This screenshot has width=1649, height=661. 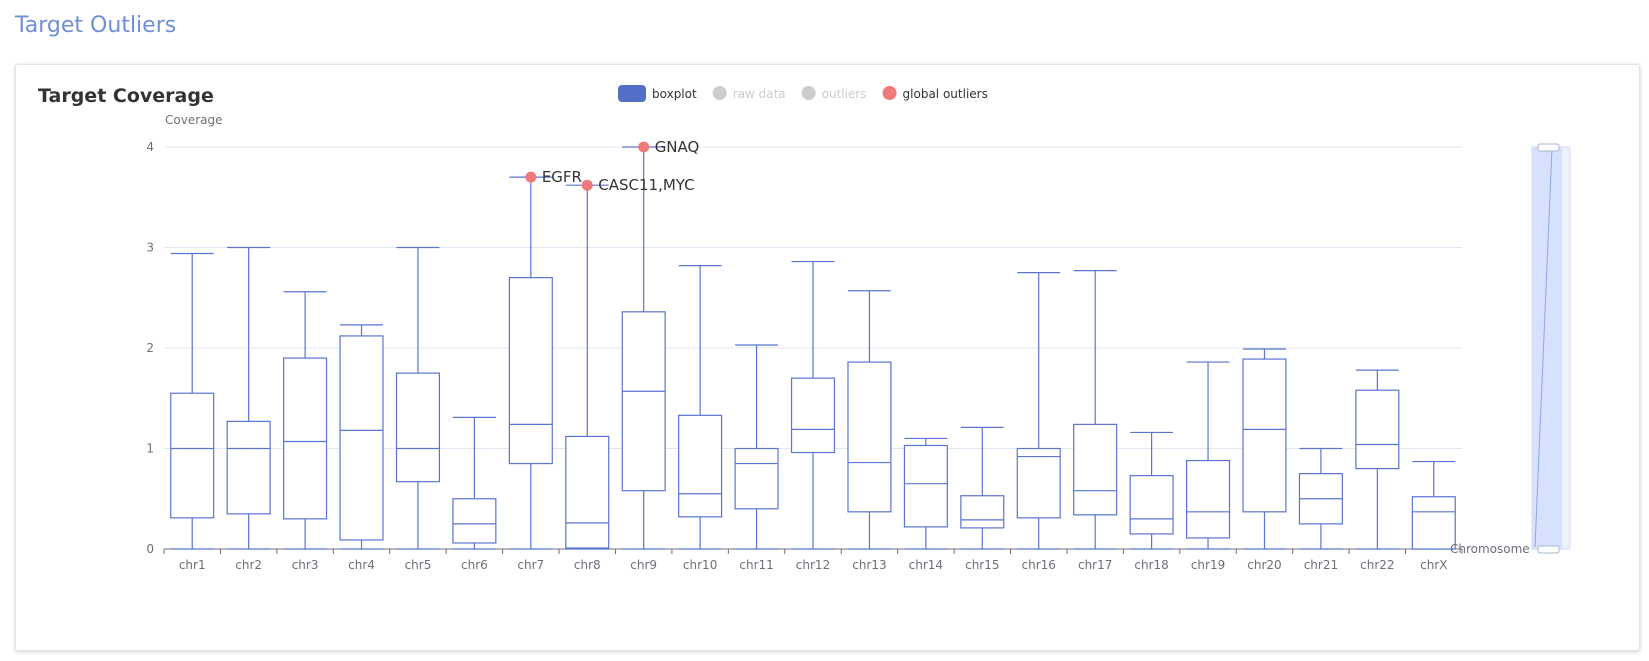 What do you see at coordinates (1208, 499) in the screenshot?
I see `box-chr19` at bounding box center [1208, 499].